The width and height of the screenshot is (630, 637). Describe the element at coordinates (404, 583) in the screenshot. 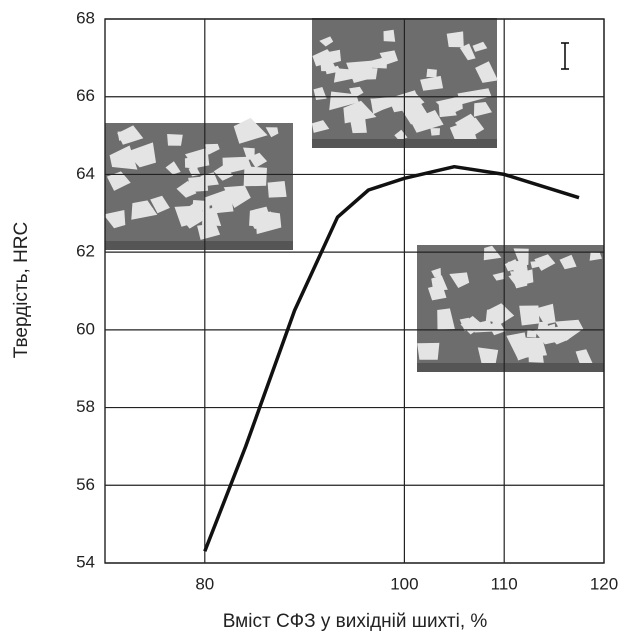

I see `x-tick-label: 100` at that location.